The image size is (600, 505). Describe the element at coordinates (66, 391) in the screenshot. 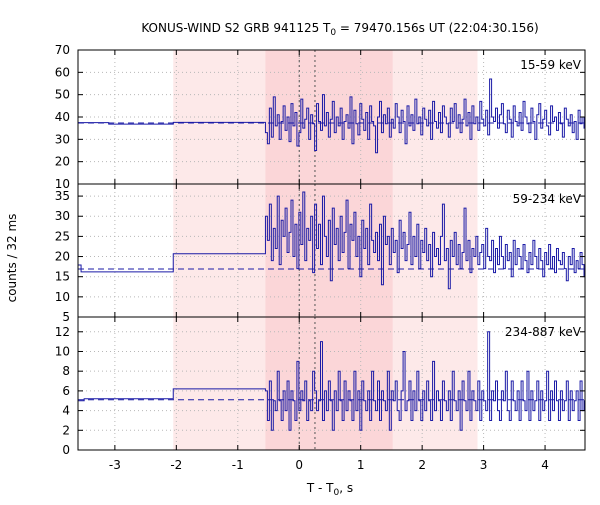

I see `y-tick-label: 6` at that location.